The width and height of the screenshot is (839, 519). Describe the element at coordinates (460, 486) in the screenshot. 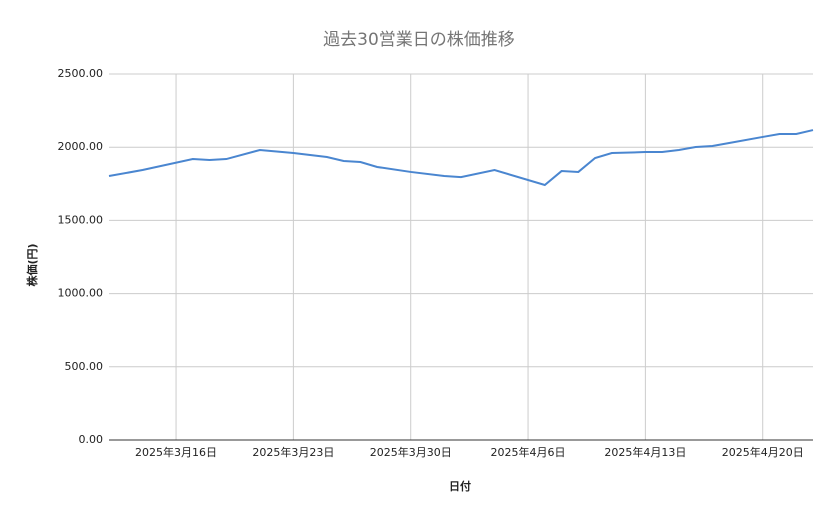

I see `x-axis-title: 日付` at that location.